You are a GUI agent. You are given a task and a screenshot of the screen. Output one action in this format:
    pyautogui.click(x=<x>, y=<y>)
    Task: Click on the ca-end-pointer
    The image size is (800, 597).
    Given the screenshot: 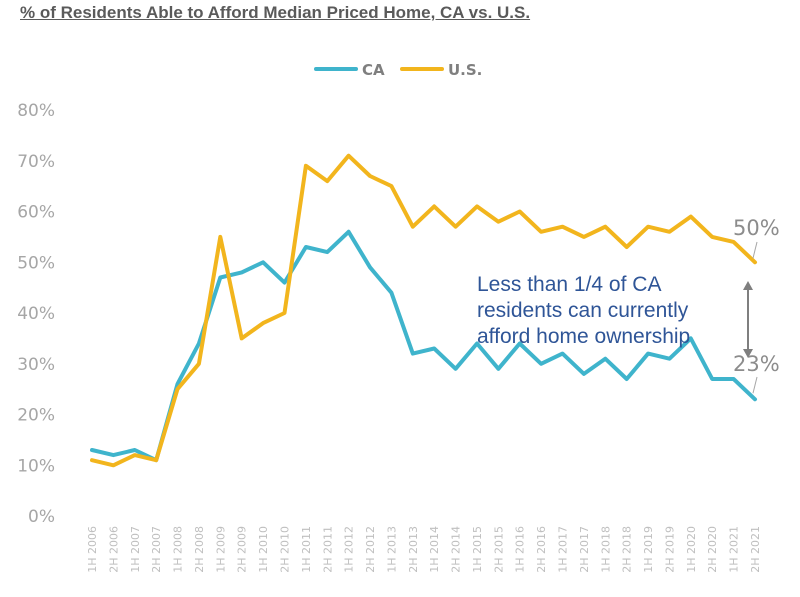 What is the action you would take?
    pyautogui.click(x=755, y=385)
    